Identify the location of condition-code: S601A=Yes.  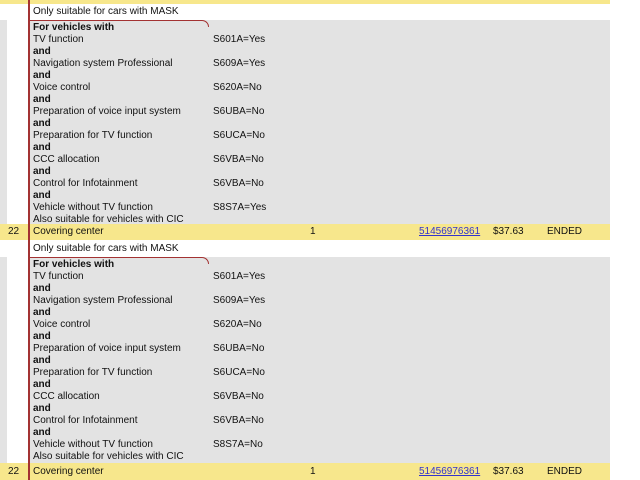
(239, 276).